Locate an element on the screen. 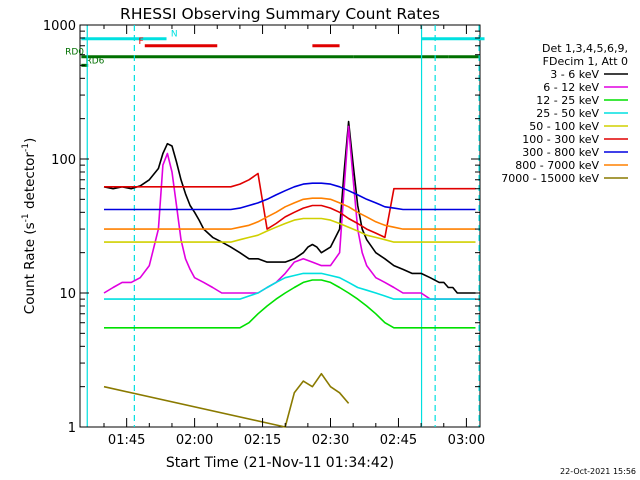 The height and width of the screenshot is (480, 640). y-tick-label: 1000 is located at coordinates (59, 26).